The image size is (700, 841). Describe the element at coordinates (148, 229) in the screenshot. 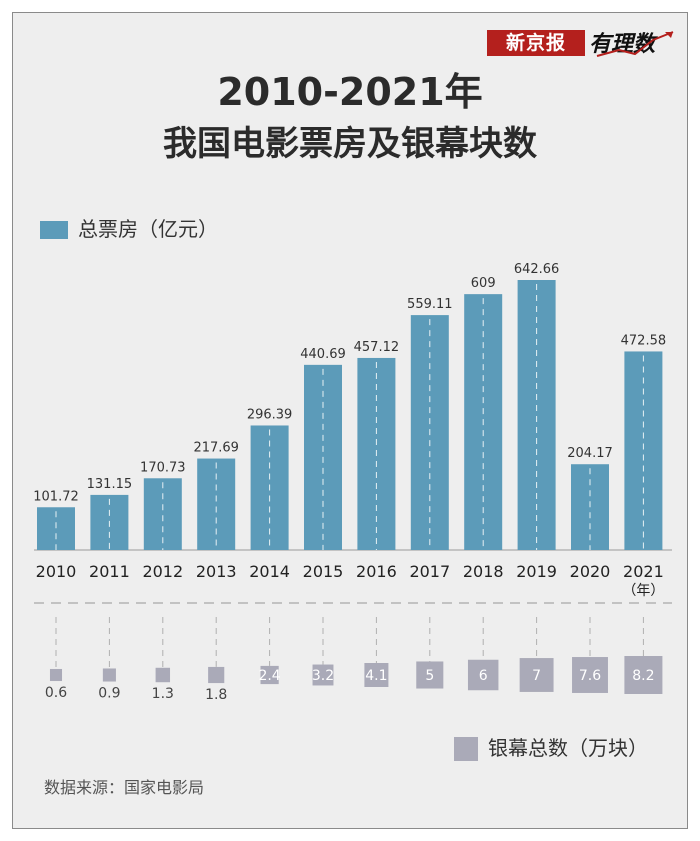

I see `legend-label-box-office: 总票房（亿元）` at that location.